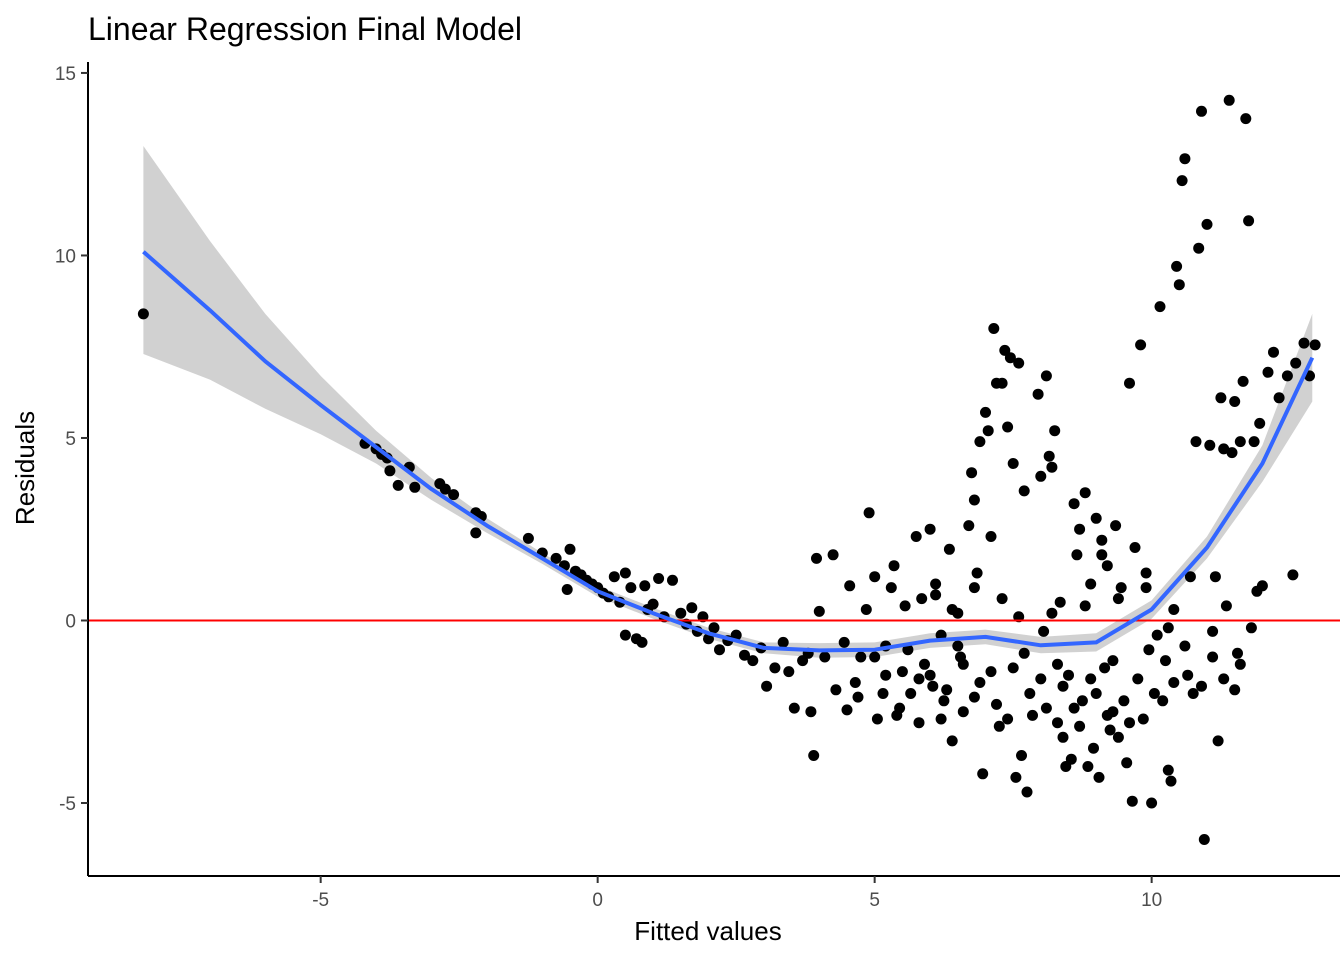 The image size is (1344, 960). Describe the element at coordinates (1151, 900) in the screenshot. I see `x-tick-label: 10` at that location.